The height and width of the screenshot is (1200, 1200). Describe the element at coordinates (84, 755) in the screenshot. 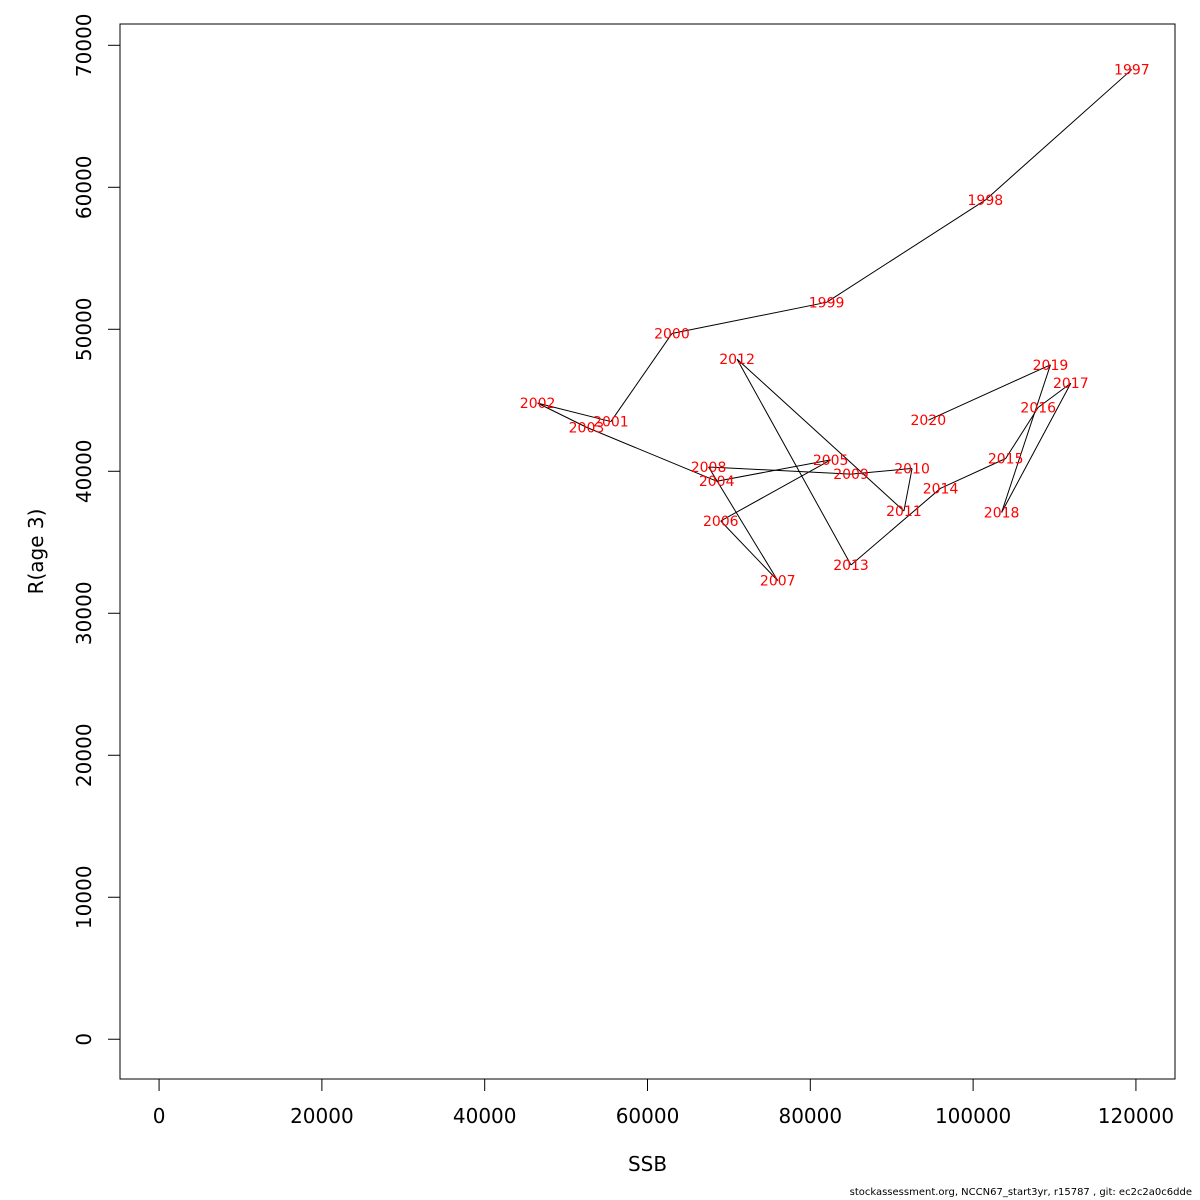

I see `y-tick-label: 20000` at that location.